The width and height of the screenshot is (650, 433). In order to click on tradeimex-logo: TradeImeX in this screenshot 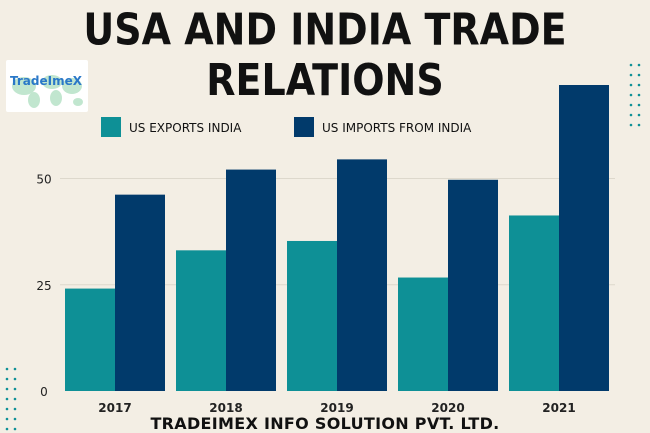, I will do `click(47, 86)`.